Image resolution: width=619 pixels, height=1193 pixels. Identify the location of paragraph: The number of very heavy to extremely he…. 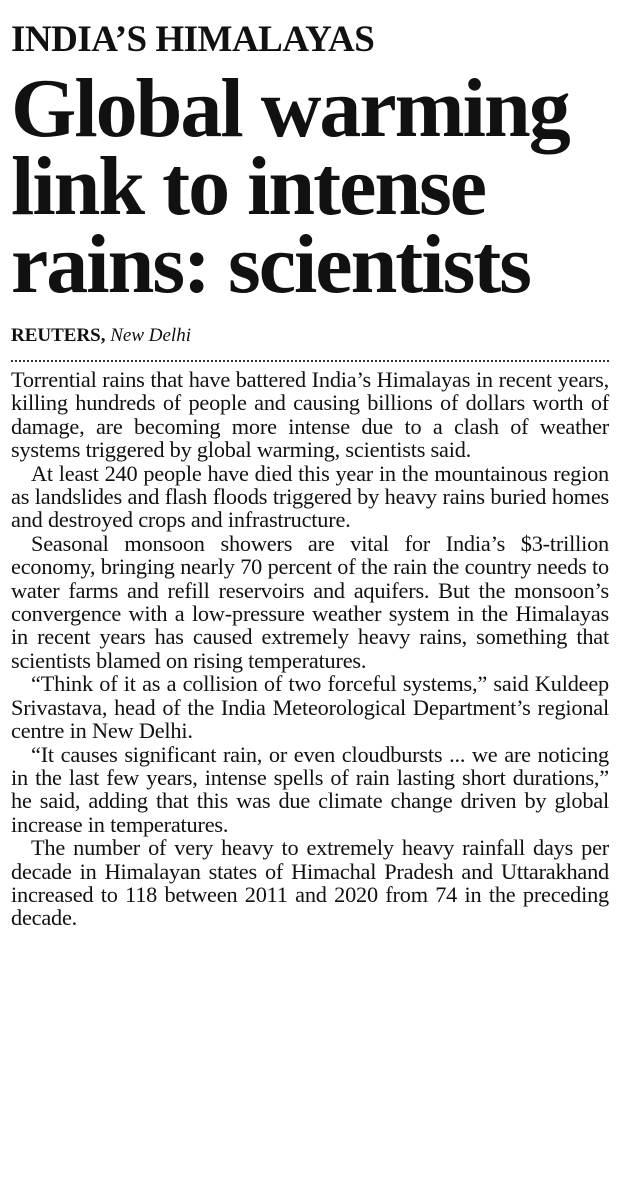
(310, 883).